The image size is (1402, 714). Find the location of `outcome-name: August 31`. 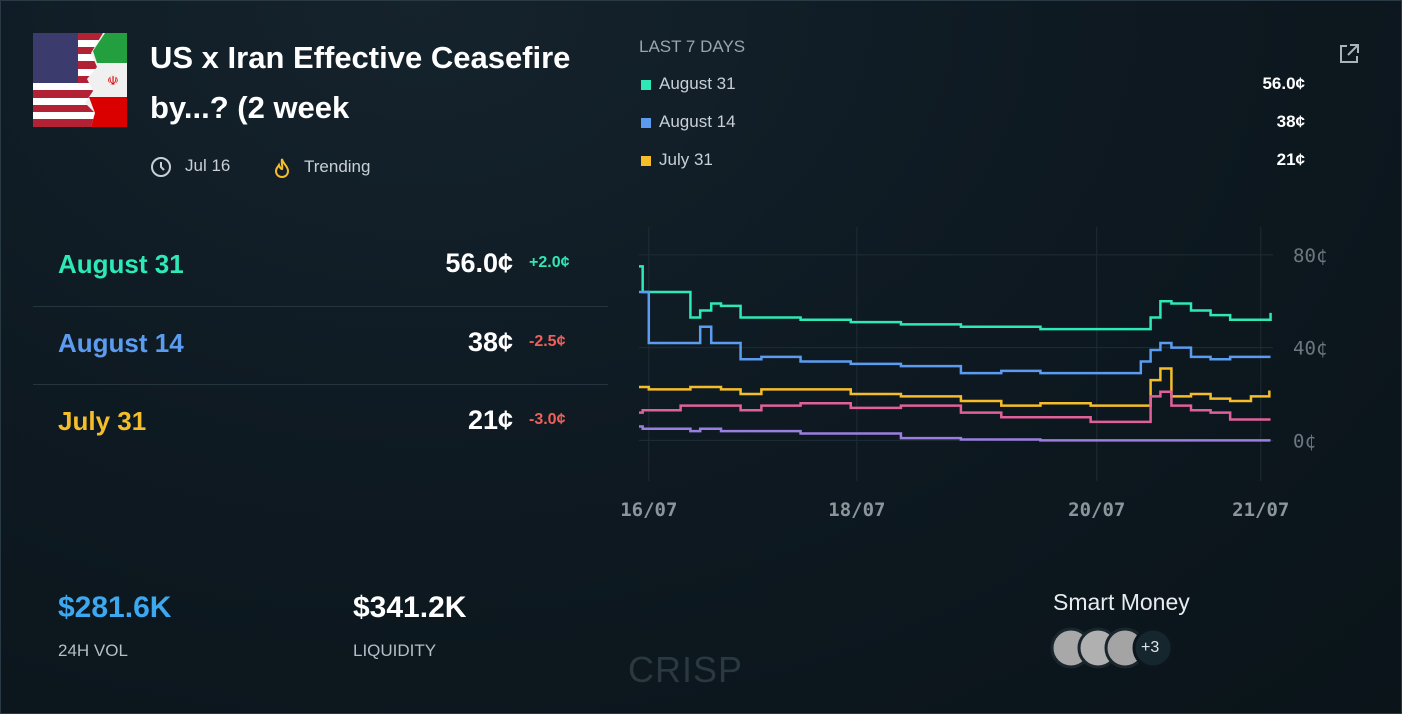

outcome-name: August 31 is located at coordinates (121, 264).